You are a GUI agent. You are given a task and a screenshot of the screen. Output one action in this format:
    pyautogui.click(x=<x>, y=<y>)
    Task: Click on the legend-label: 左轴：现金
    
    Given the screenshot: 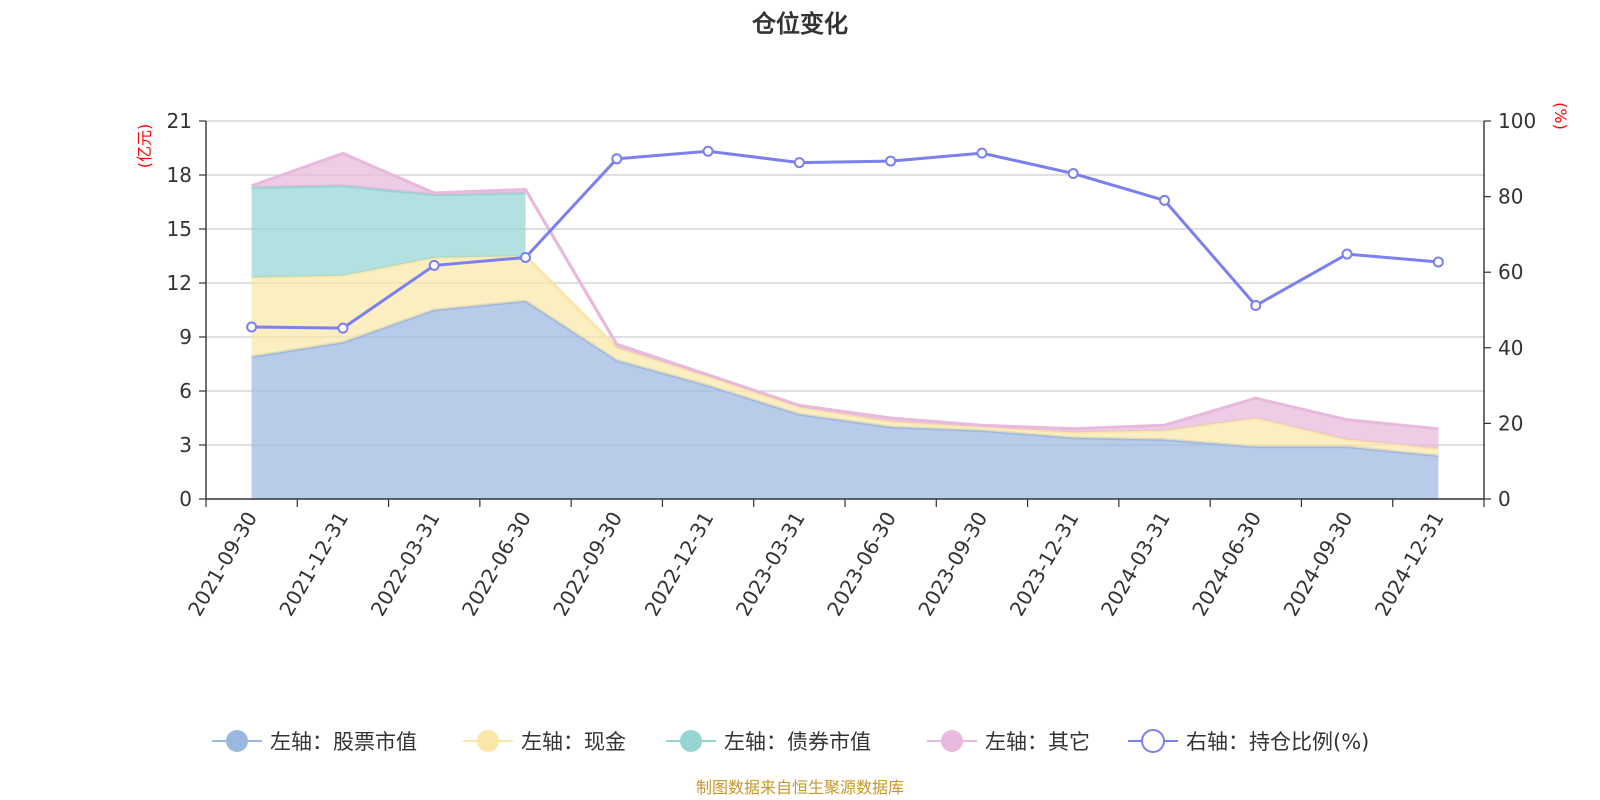 What is the action you would take?
    pyautogui.click(x=573, y=742)
    